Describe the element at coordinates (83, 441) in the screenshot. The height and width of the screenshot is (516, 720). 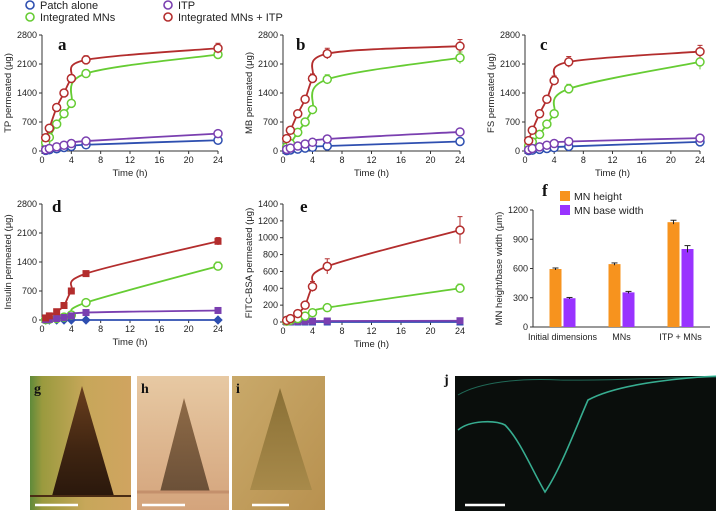
I see `microneedle-g` at that location.